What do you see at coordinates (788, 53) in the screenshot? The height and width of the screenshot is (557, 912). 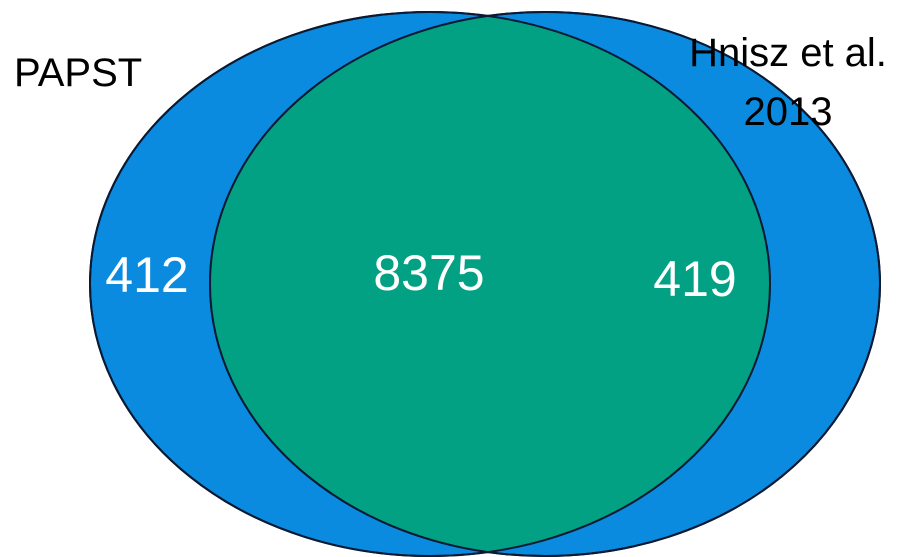 I see `set-b-label-line1: Hnisz et al.` at bounding box center [788, 53].